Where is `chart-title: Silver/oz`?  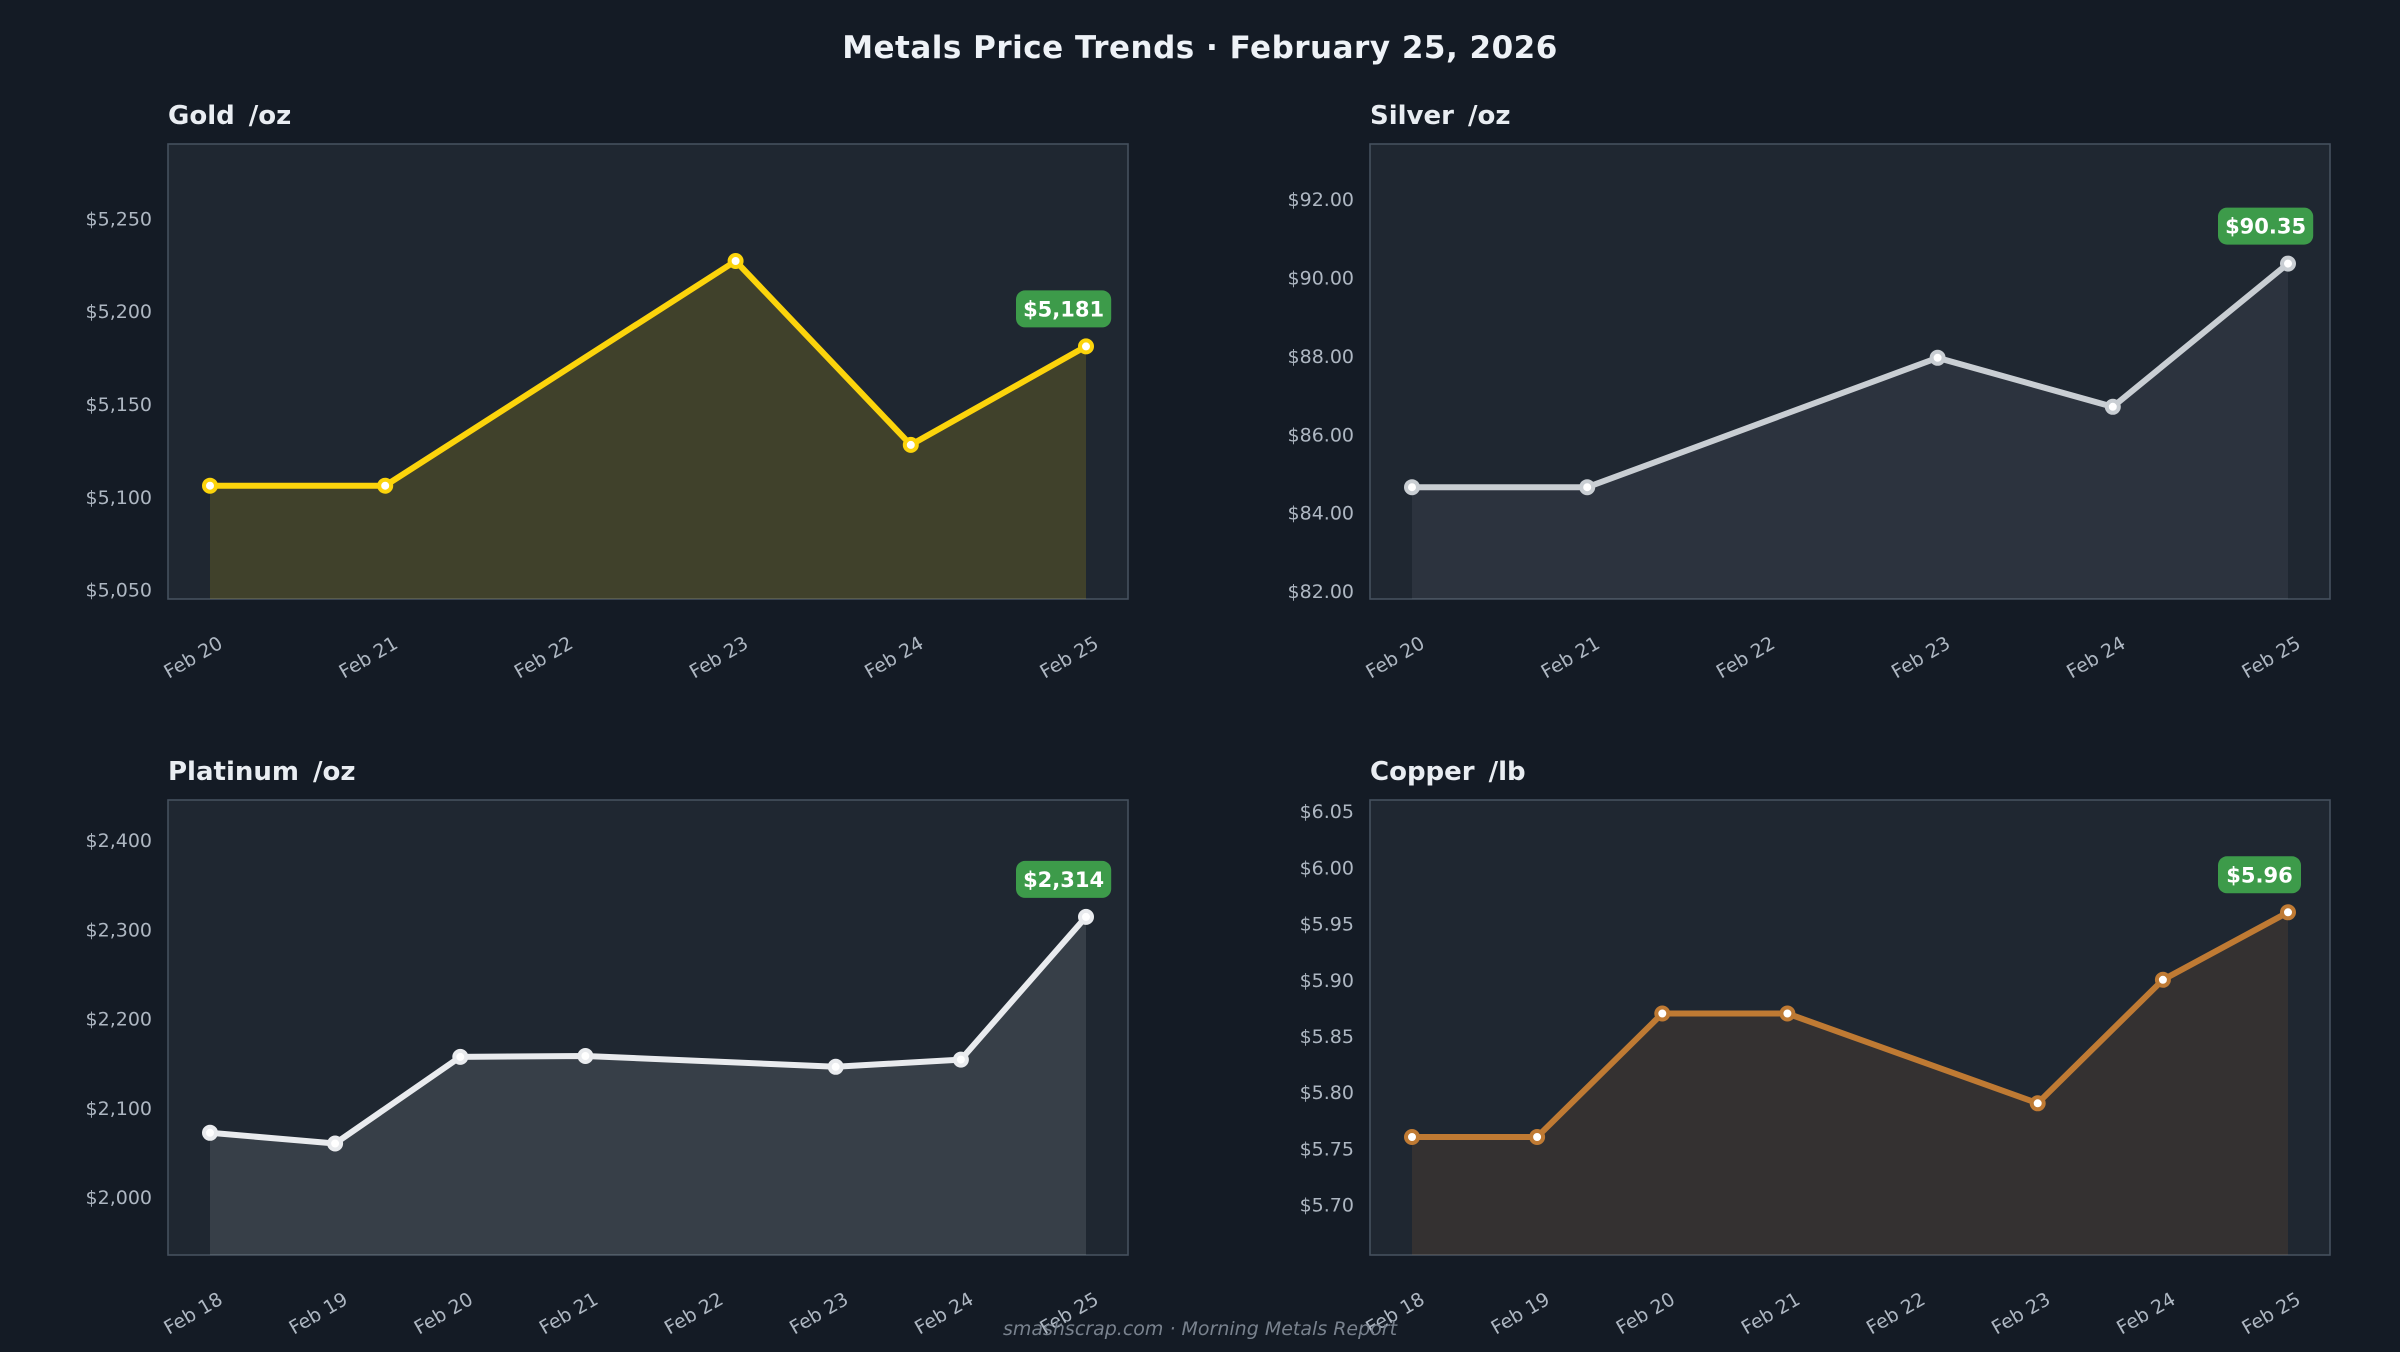
chart-title: Silver/oz is located at coordinates (1440, 116).